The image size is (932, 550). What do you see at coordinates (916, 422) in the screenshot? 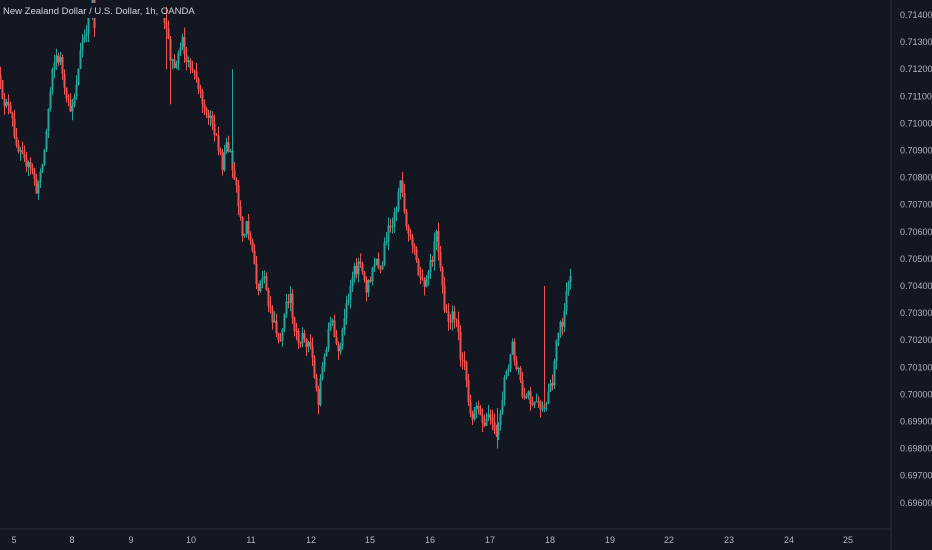
I see `price-tick-label: 0.69900` at bounding box center [916, 422].